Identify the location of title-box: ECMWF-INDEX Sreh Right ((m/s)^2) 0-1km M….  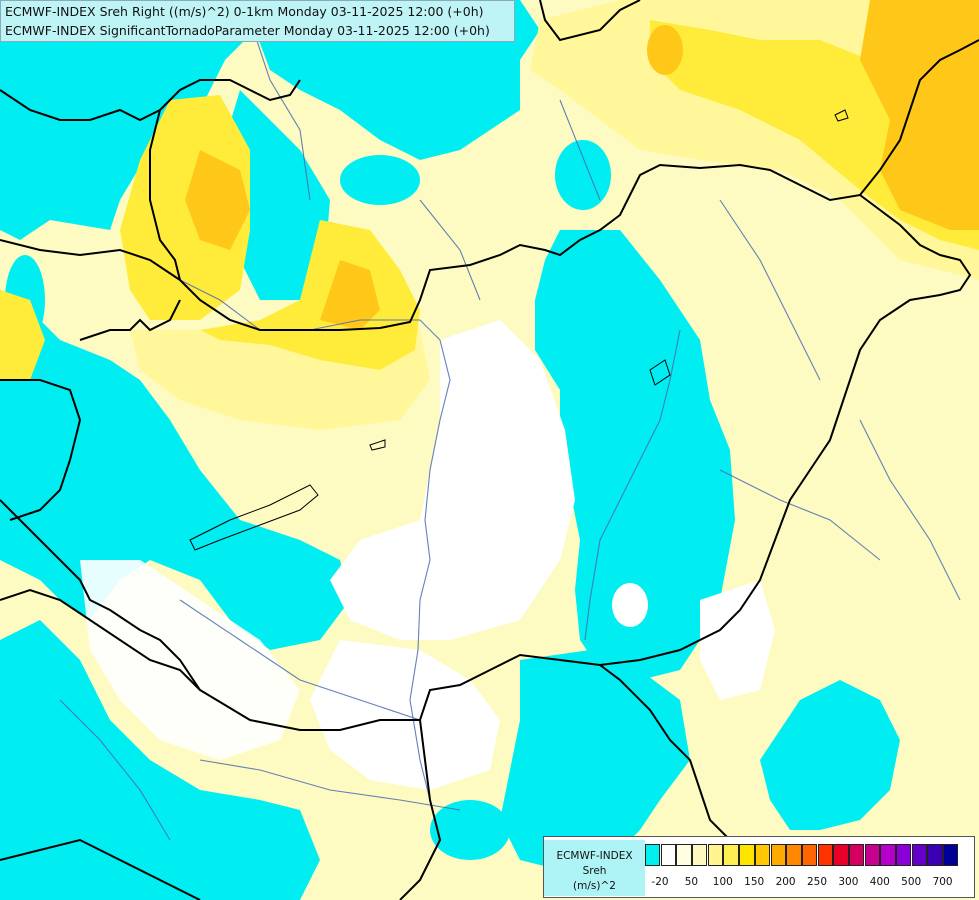
(257, 21).